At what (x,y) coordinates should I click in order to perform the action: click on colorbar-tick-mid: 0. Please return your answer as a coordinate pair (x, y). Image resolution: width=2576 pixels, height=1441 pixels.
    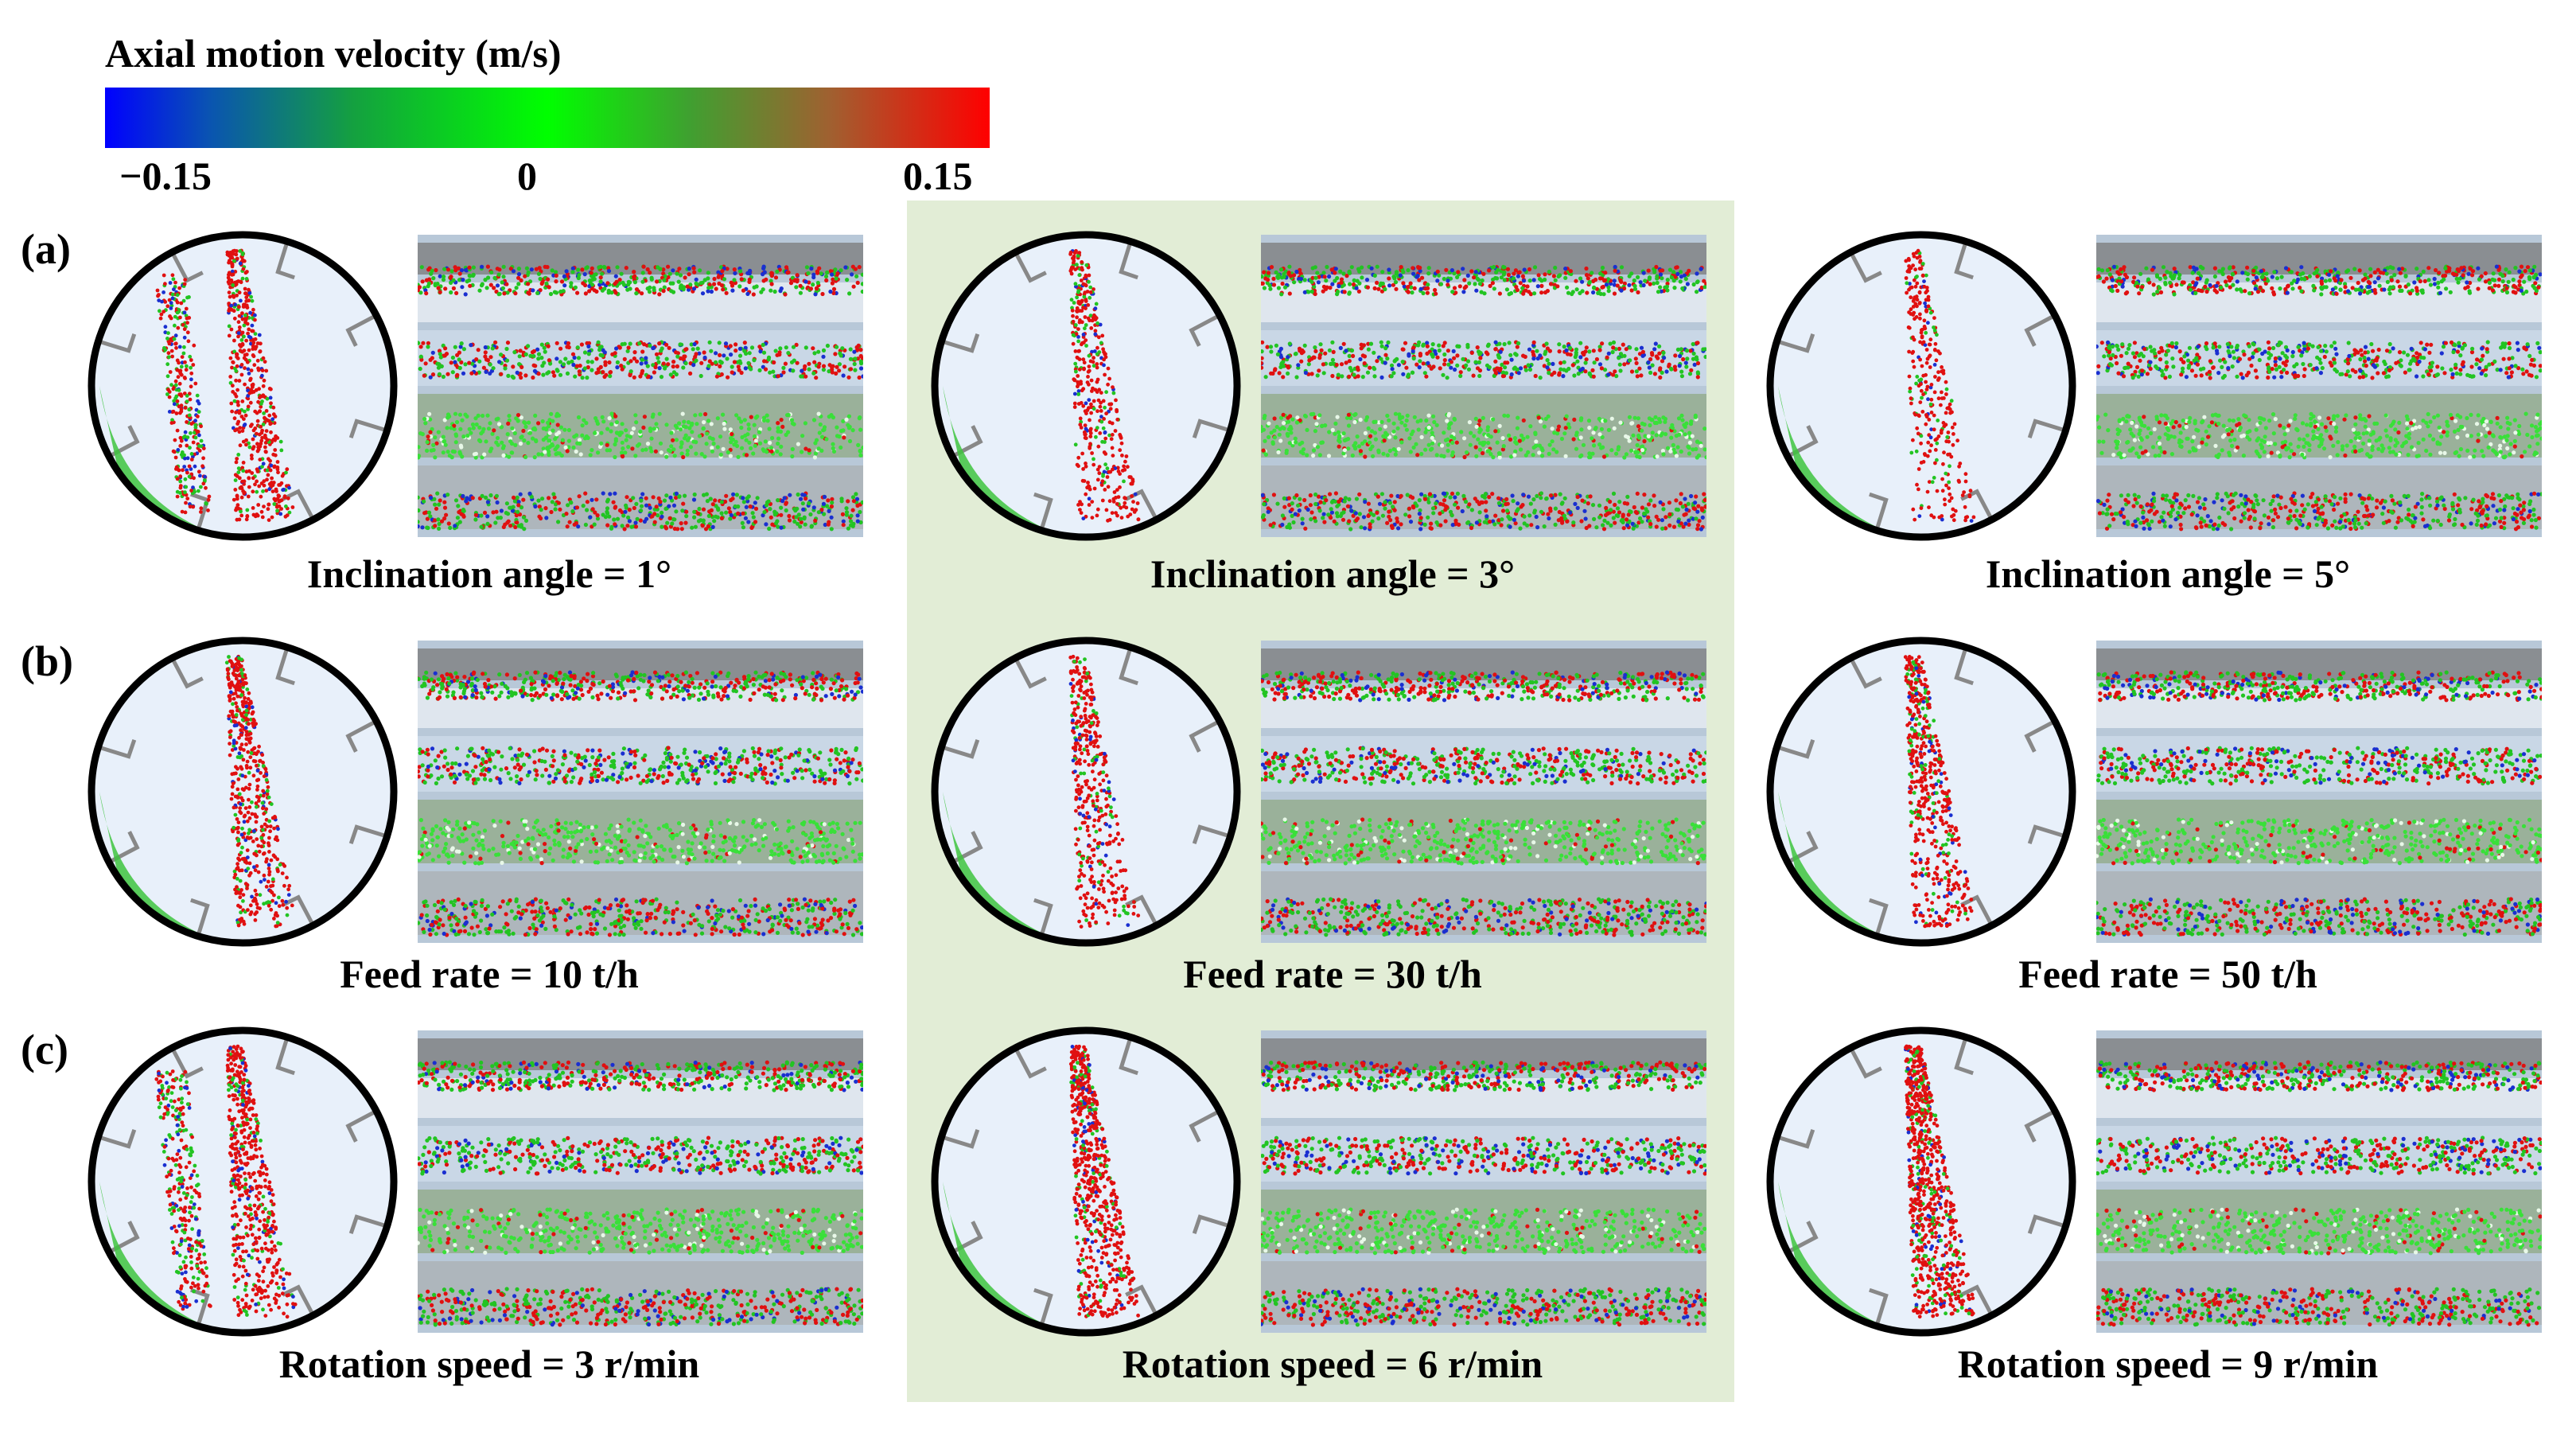
    Looking at the image, I should click on (527, 176).